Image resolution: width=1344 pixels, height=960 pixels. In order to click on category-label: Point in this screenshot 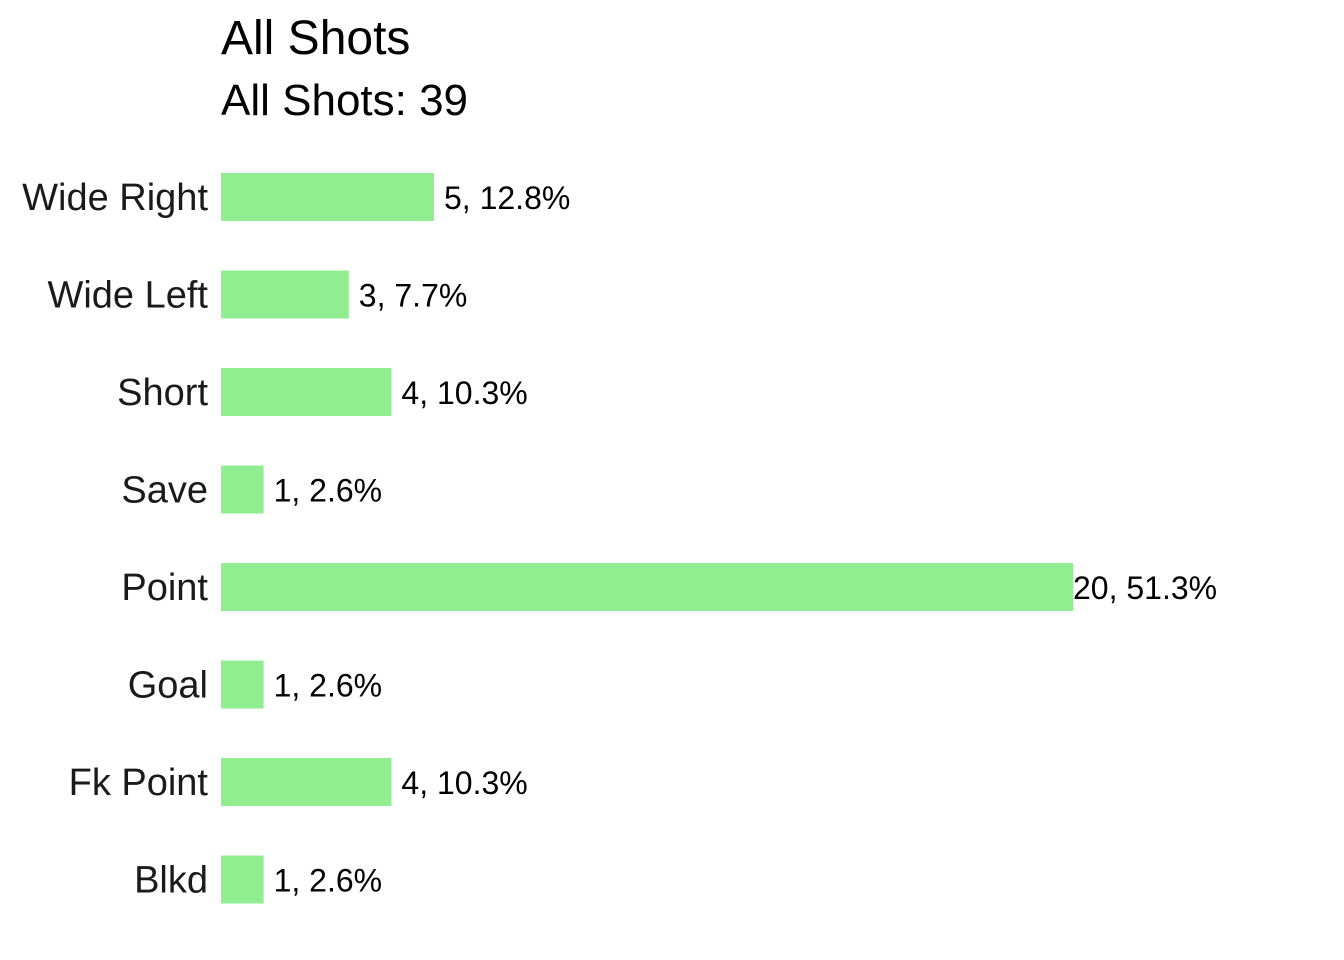, I will do `click(164, 588)`.